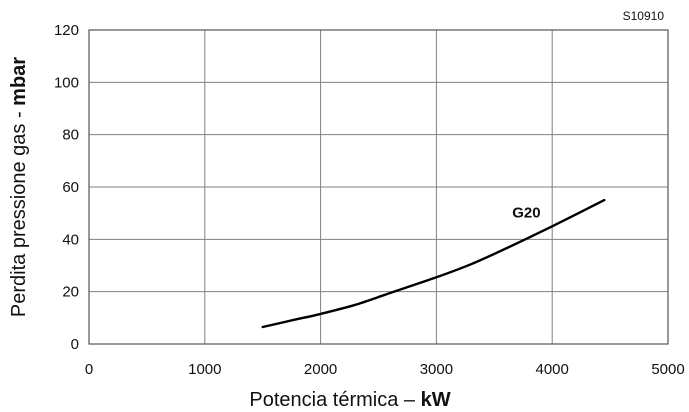 Image resolution: width=689 pixels, height=412 pixels. I want to click on y-tick-label: 80, so click(70, 135).